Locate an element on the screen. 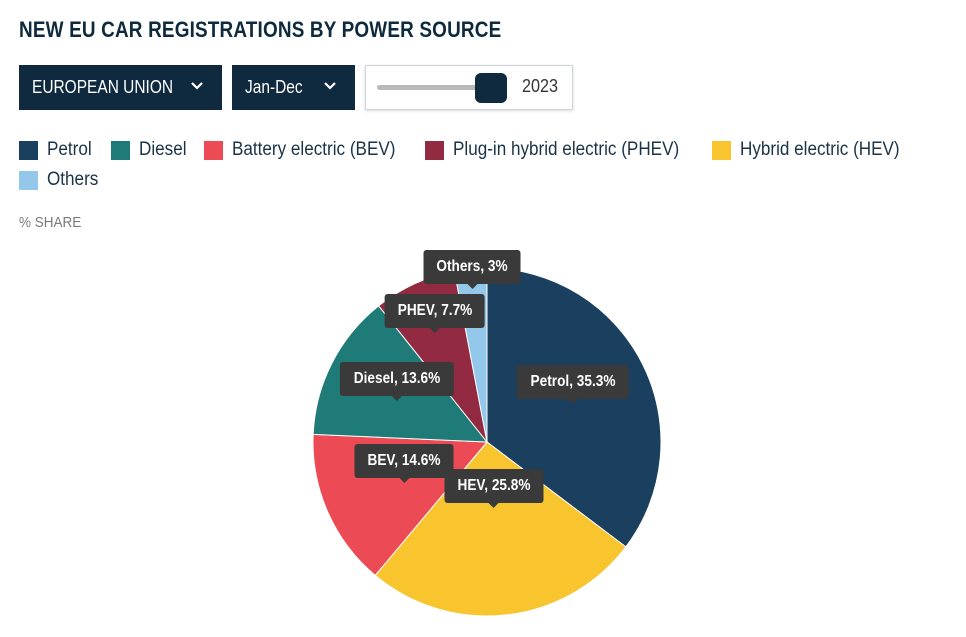 The height and width of the screenshot is (637, 966). legend-item: Hybrid electric (HEV) is located at coordinates (814, 150).